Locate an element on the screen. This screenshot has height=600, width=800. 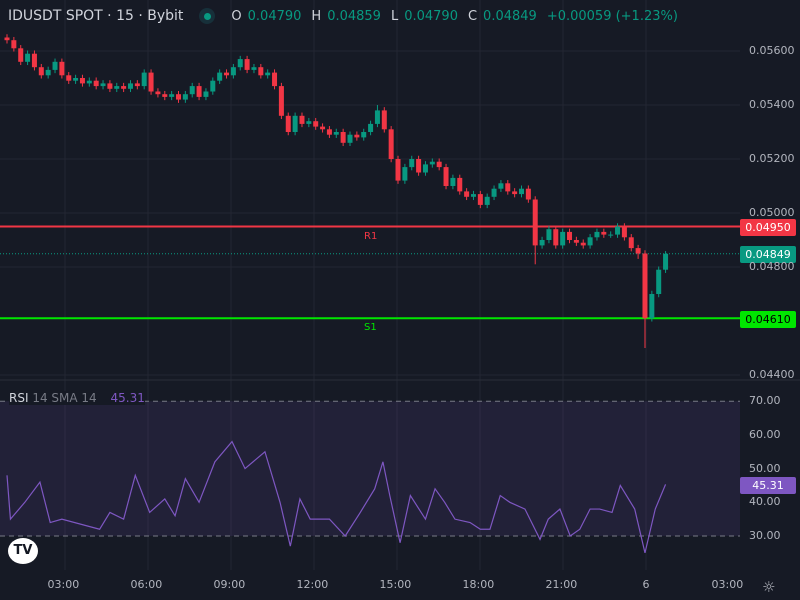
s1-label: S1 is located at coordinates (370, 327).